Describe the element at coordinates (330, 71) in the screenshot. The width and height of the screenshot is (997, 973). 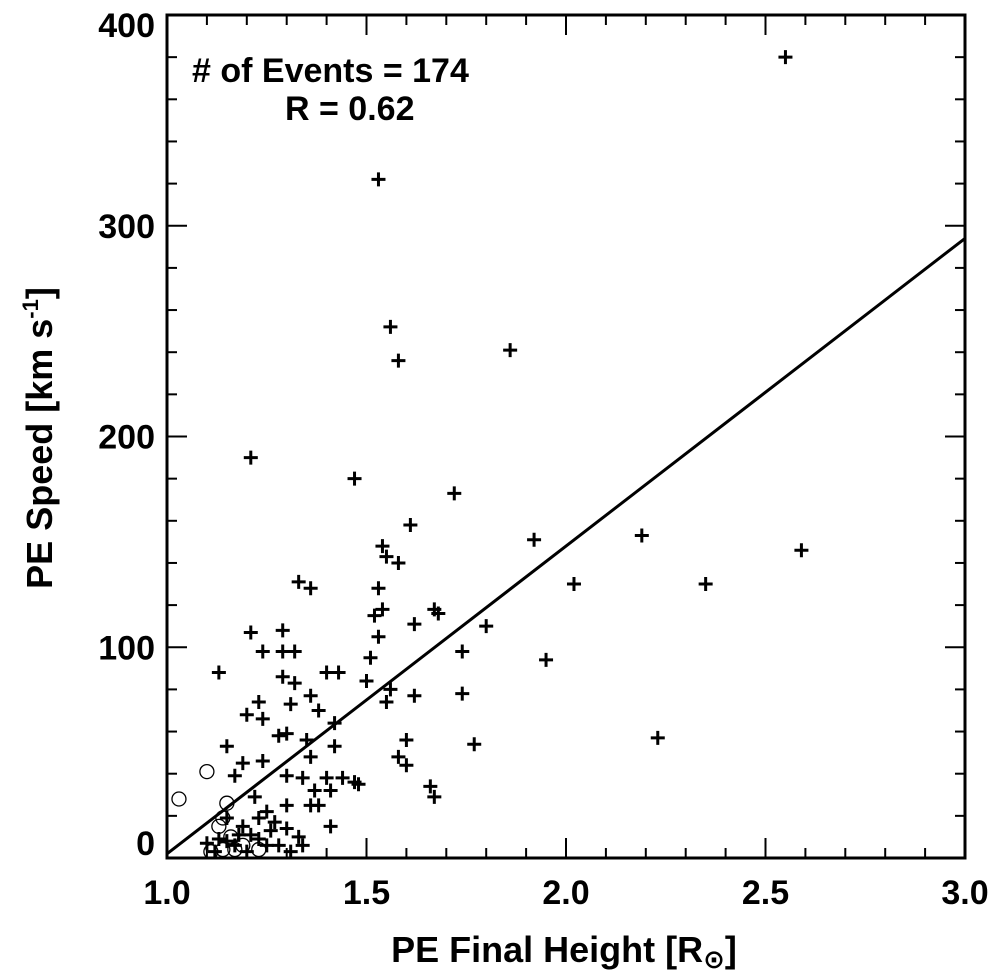
I see `annotation: # of Events = 174` at that location.